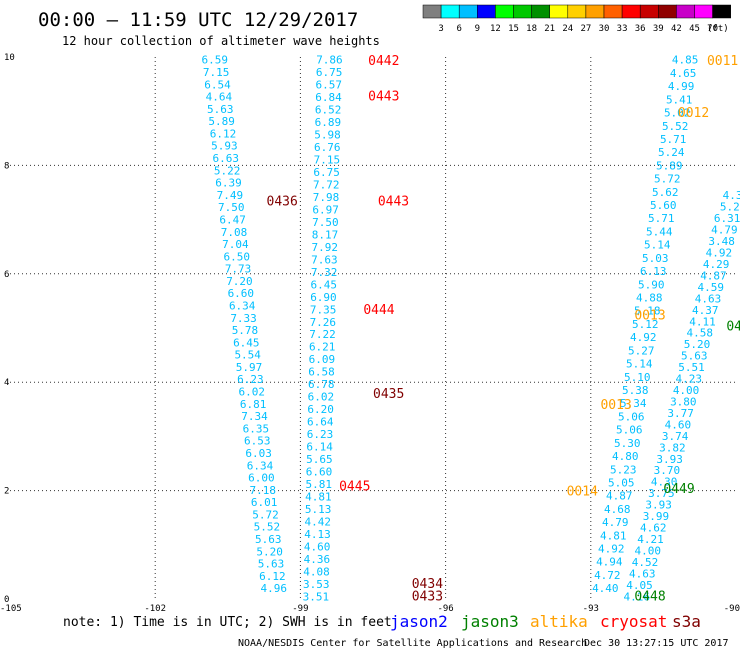 Image resolution: width=740 pixels, height=654 pixels. What do you see at coordinates (268, 539) in the screenshot?
I see `wave-height-value: 5.63` at bounding box center [268, 539].